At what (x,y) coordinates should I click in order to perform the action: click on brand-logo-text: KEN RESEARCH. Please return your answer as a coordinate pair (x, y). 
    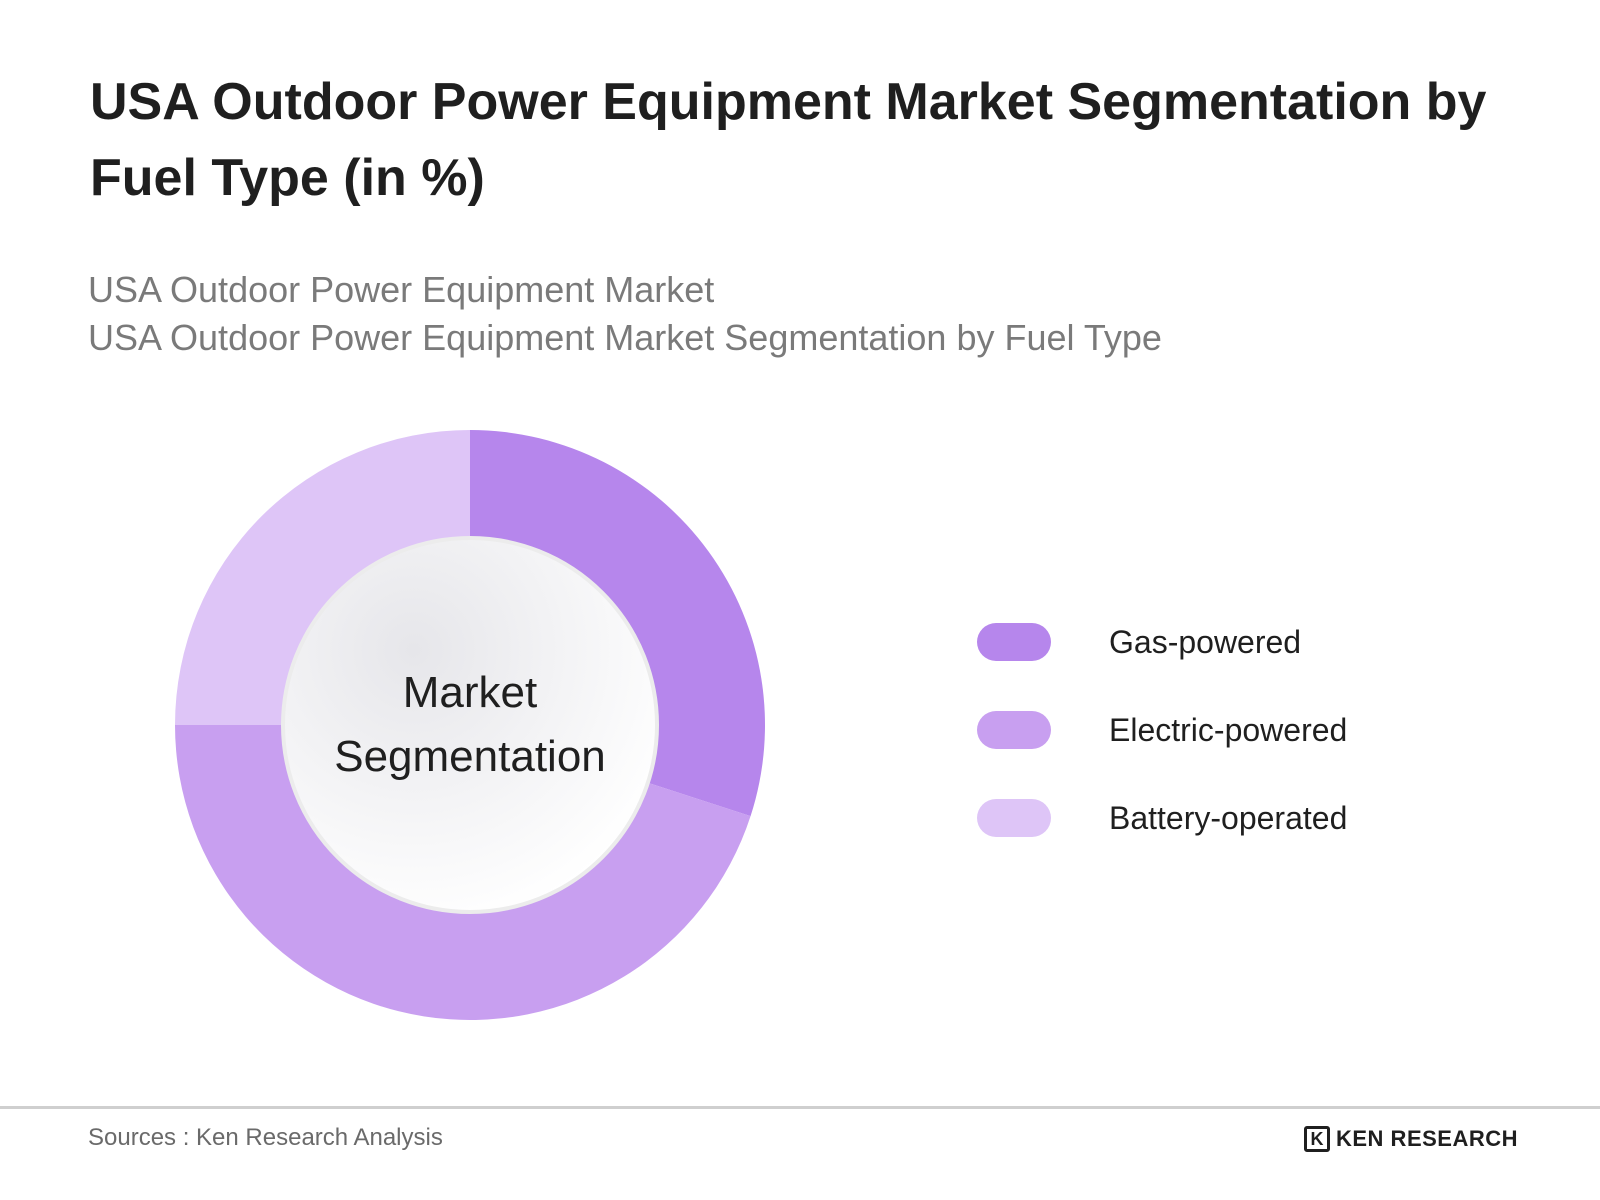
    Looking at the image, I should click on (1427, 1138).